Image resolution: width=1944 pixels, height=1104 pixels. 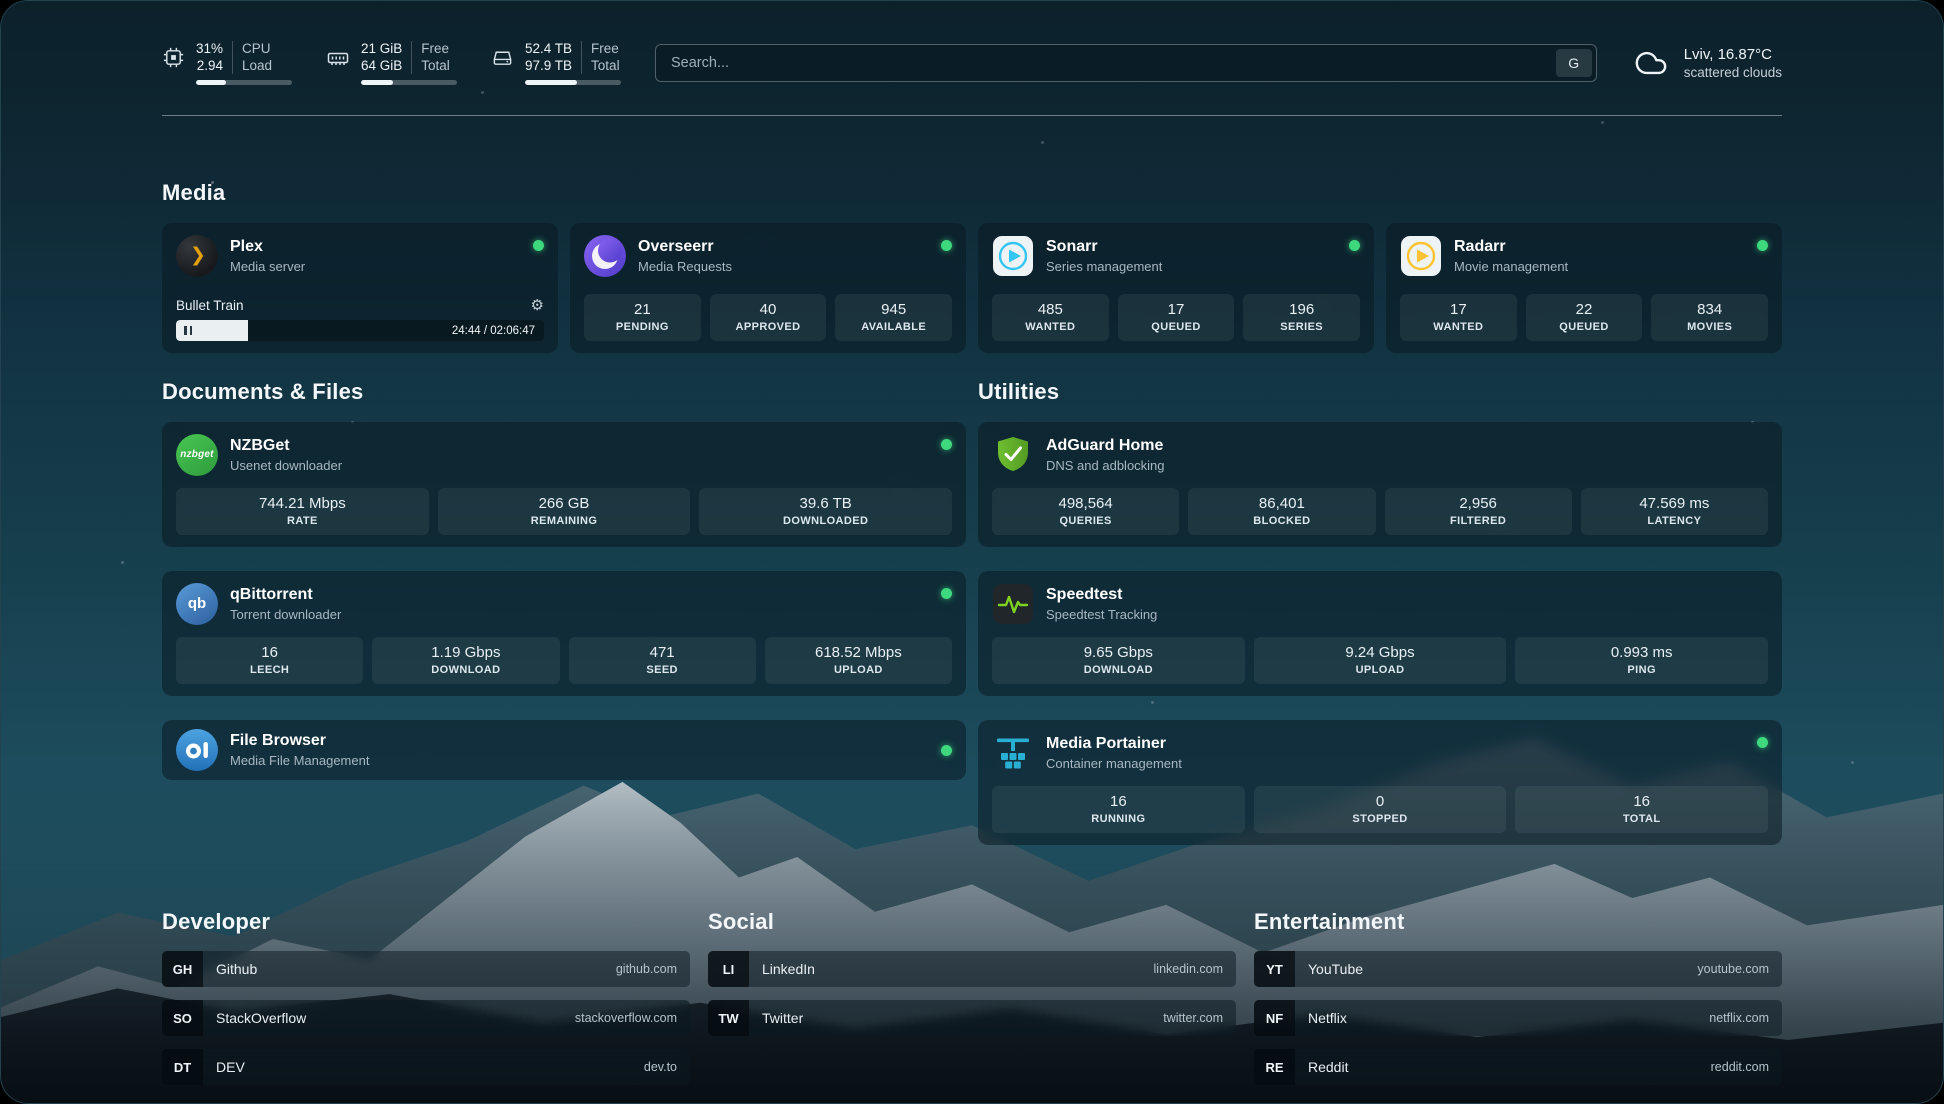 I want to click on stat-upload: 618.52 Mbps UPLOAD, so click(x=858, y=660).